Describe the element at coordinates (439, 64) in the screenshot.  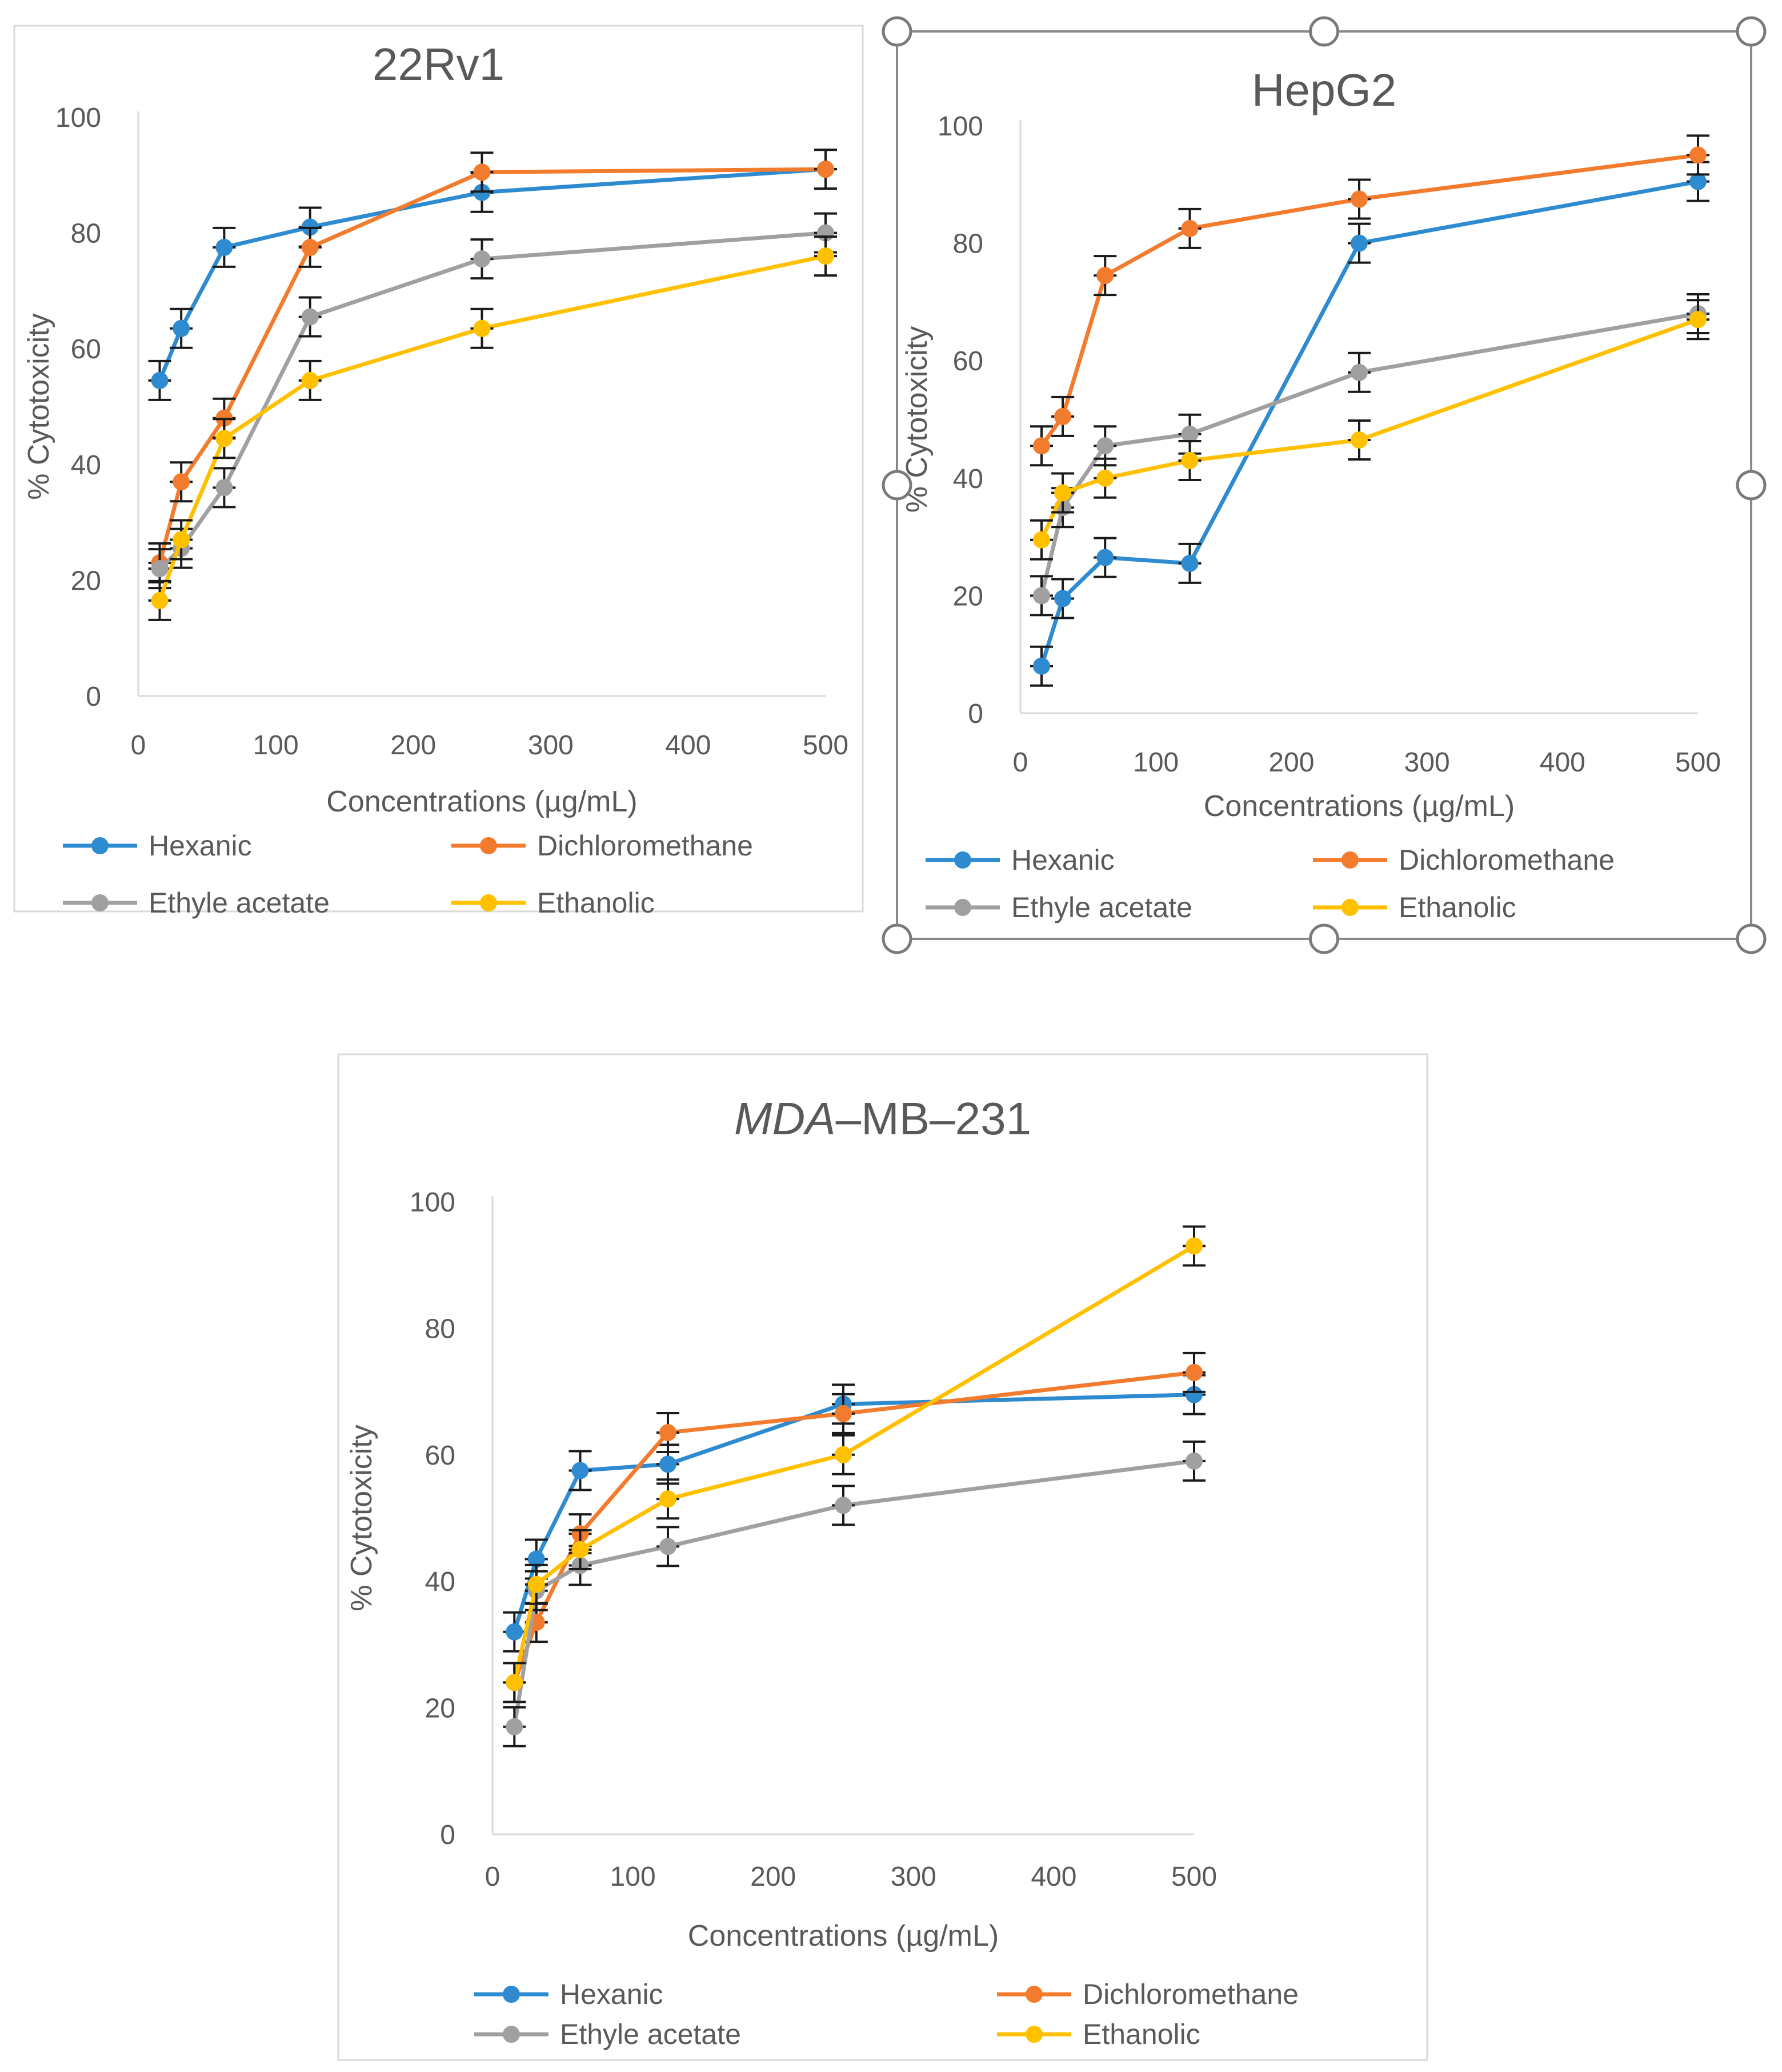
I see `chart-title: 22Rv1` at that location.